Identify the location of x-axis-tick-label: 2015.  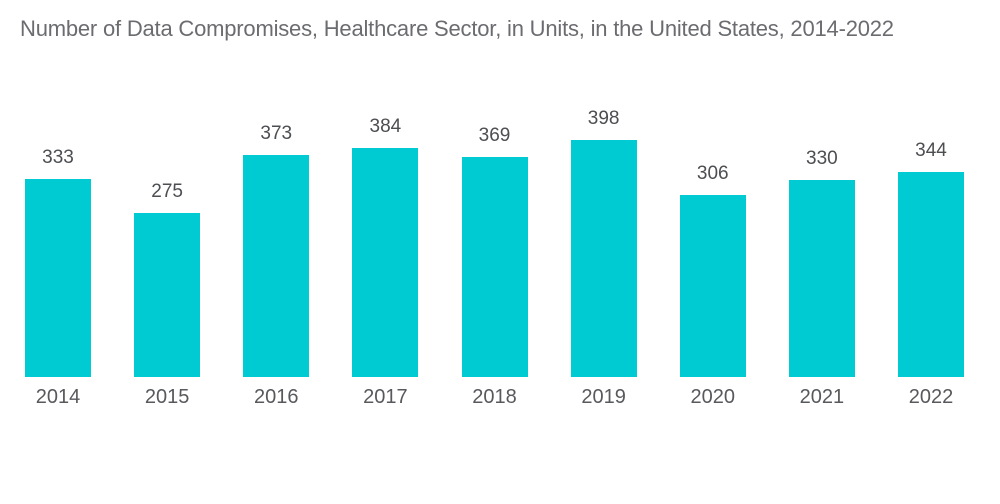
(167, 397).